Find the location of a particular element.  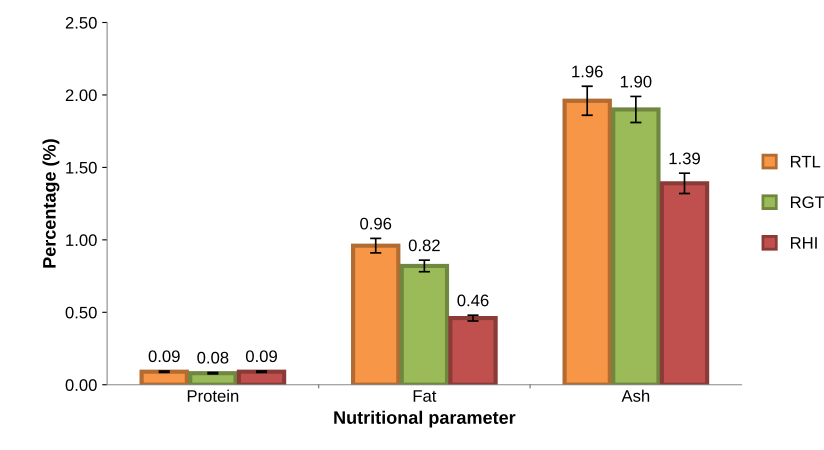

x-axis-title: Nutritional parameter is located at coordinates (425, 419).